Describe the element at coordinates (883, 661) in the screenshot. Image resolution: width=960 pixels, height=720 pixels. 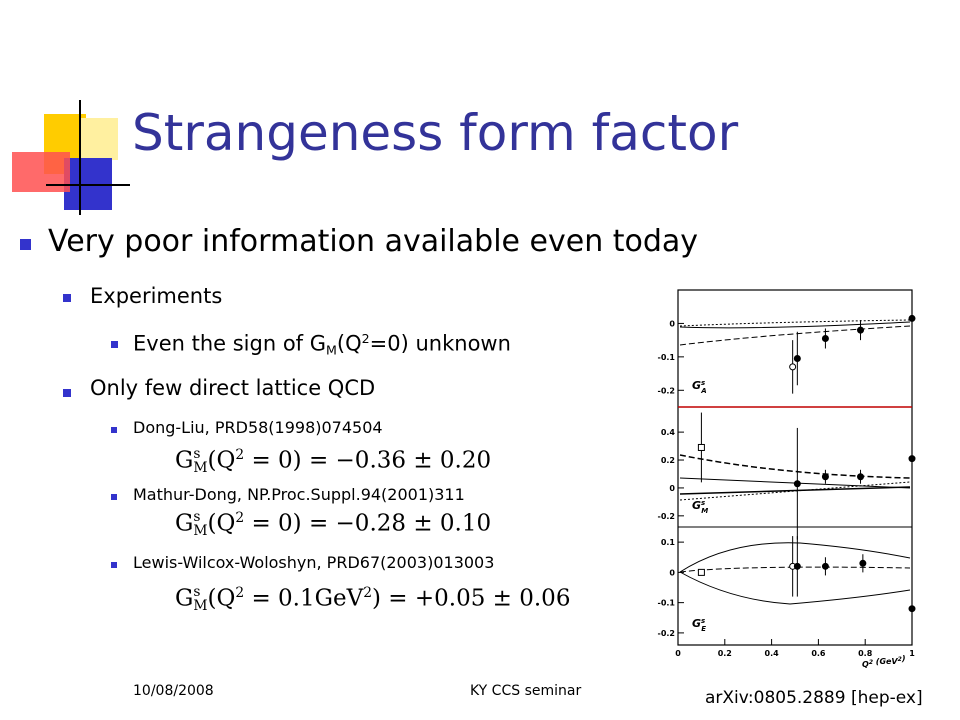
I see `x-axis-label: Q2 (GeV2)` at that location.